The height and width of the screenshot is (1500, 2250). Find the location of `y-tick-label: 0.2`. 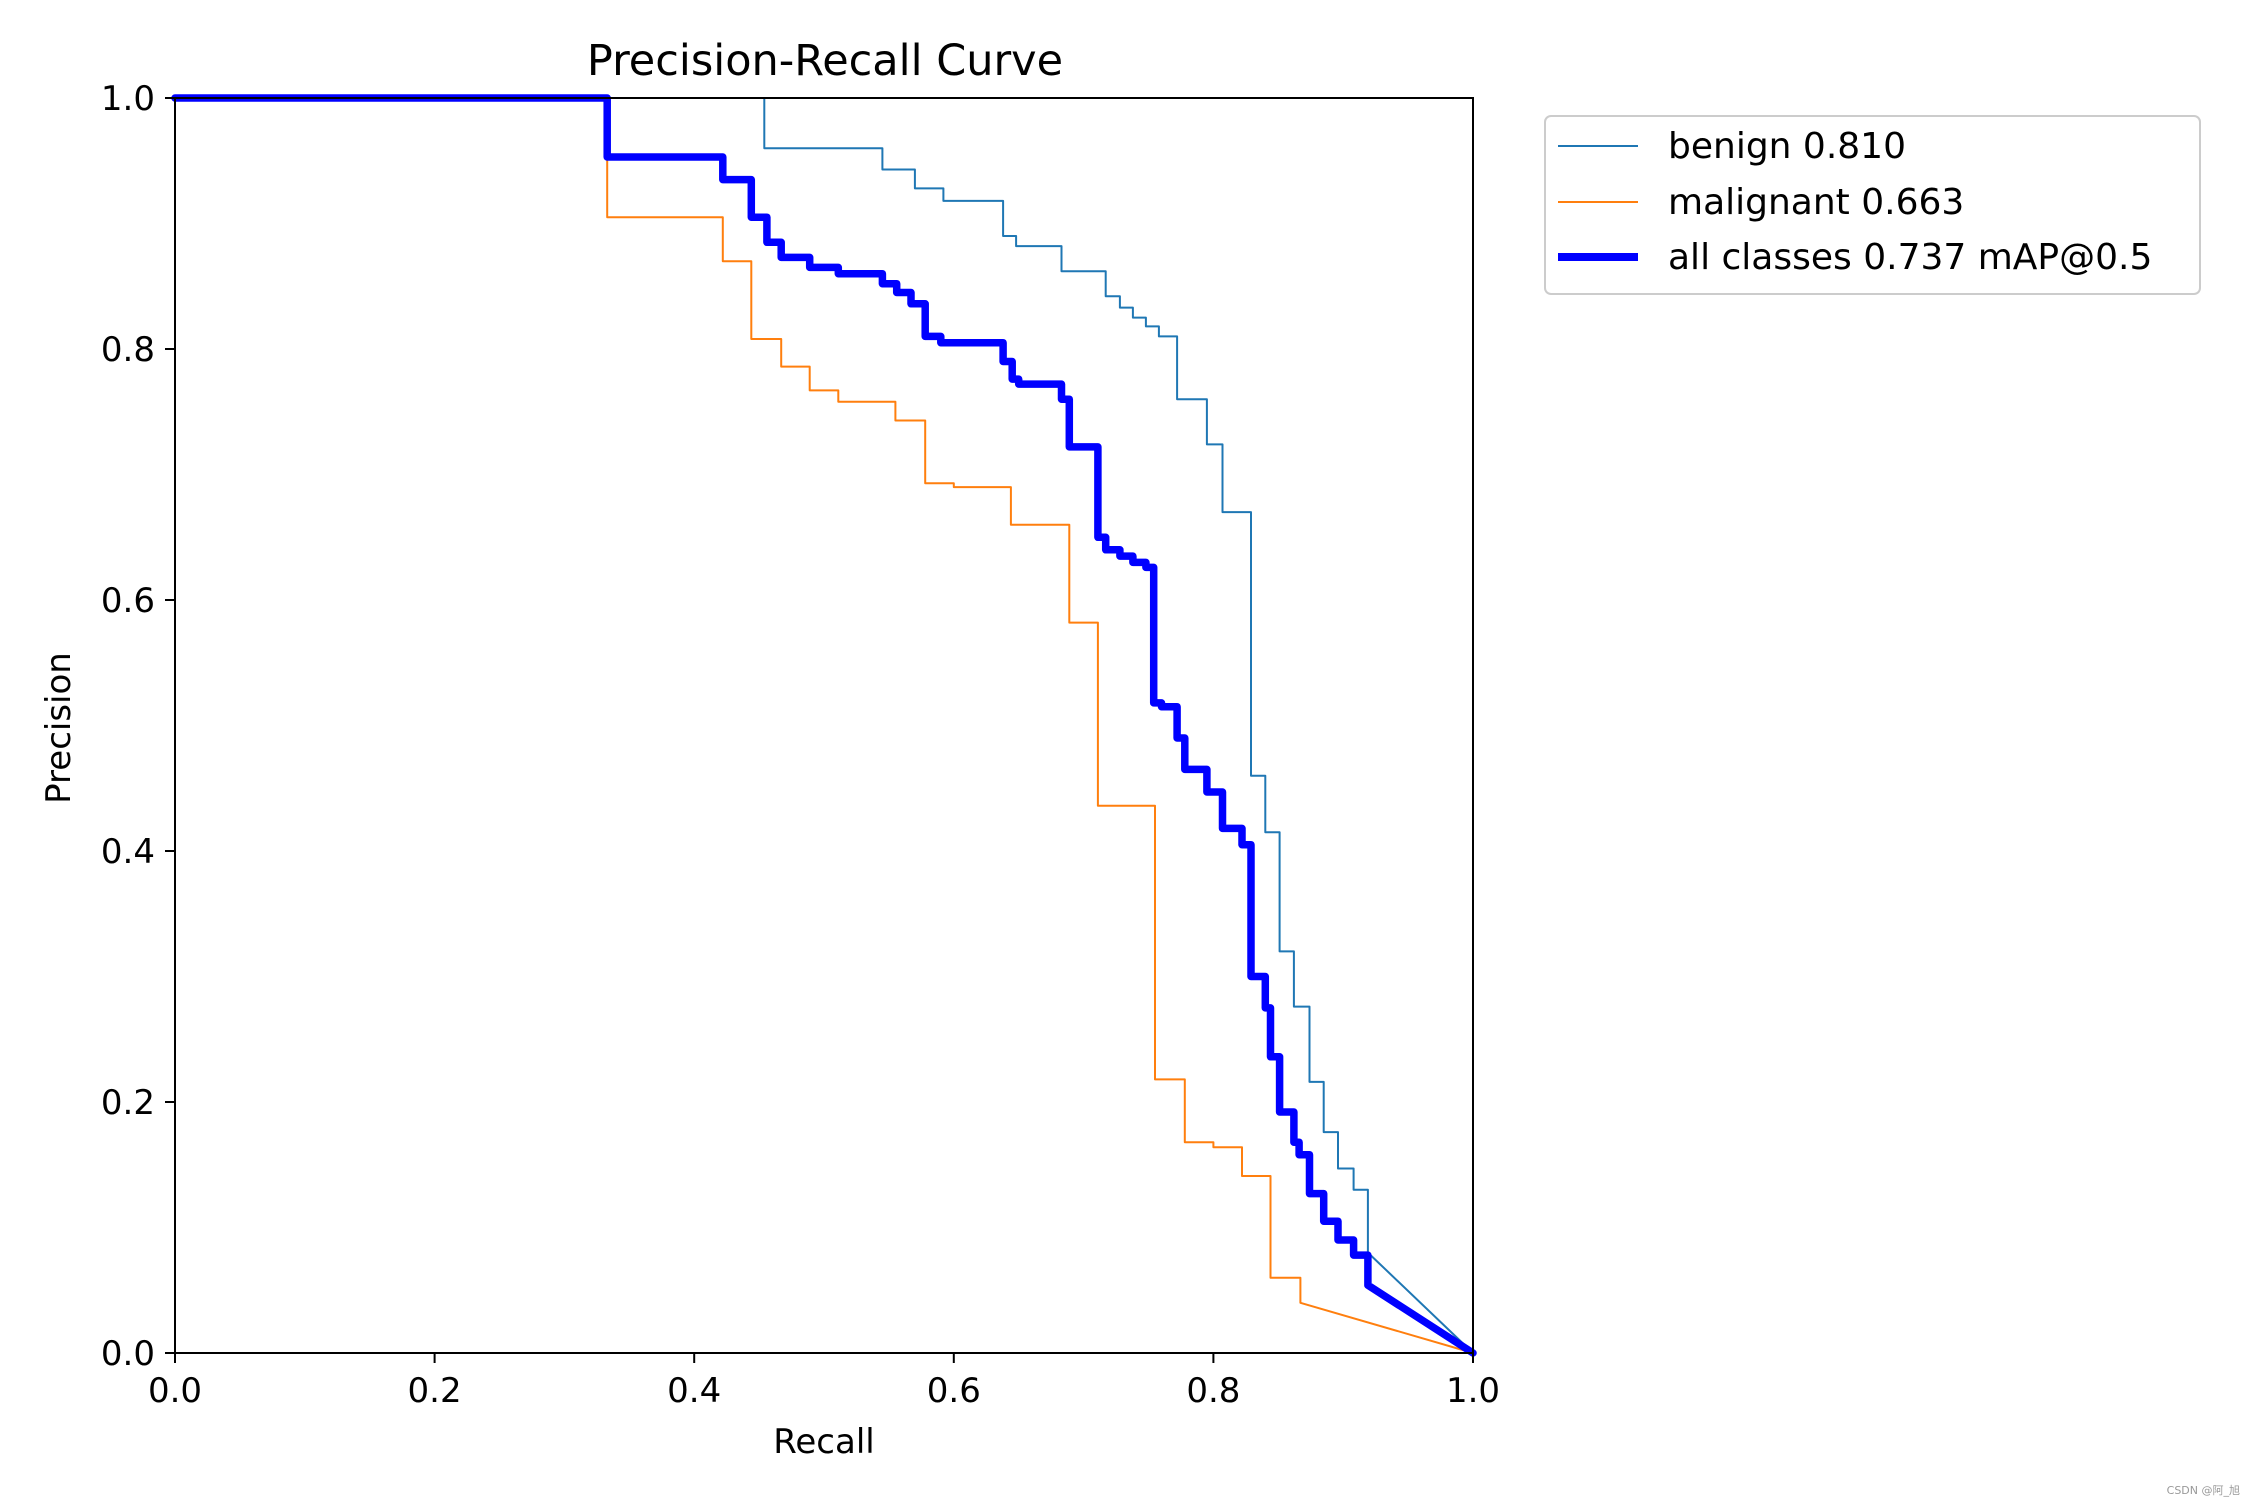

y-tick-label: 0.2 is located at coordinates (128, 1103).